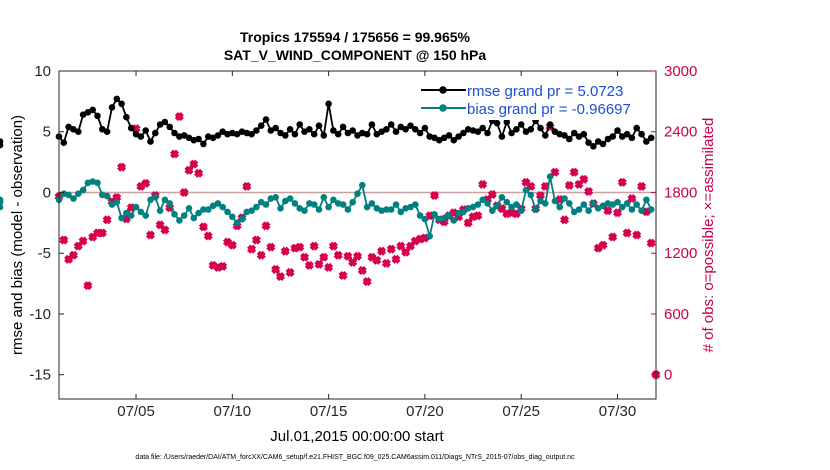  What do you see at coordinates (40, 314) in the screenshot?
I see `y-tick-label: -10` at bounding box center [40, 314].